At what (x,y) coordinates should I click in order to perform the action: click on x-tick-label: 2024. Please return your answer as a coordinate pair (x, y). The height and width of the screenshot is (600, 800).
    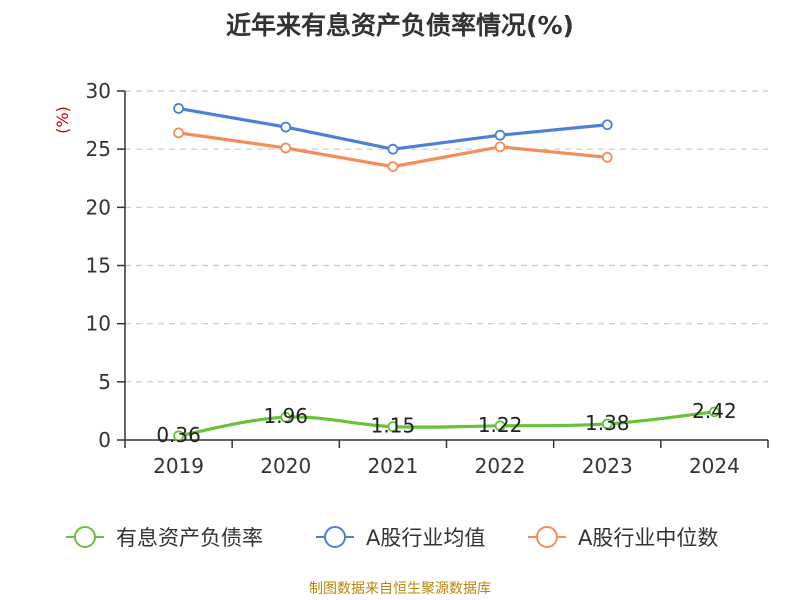
    Looking at the image, I should click on (714, 466).